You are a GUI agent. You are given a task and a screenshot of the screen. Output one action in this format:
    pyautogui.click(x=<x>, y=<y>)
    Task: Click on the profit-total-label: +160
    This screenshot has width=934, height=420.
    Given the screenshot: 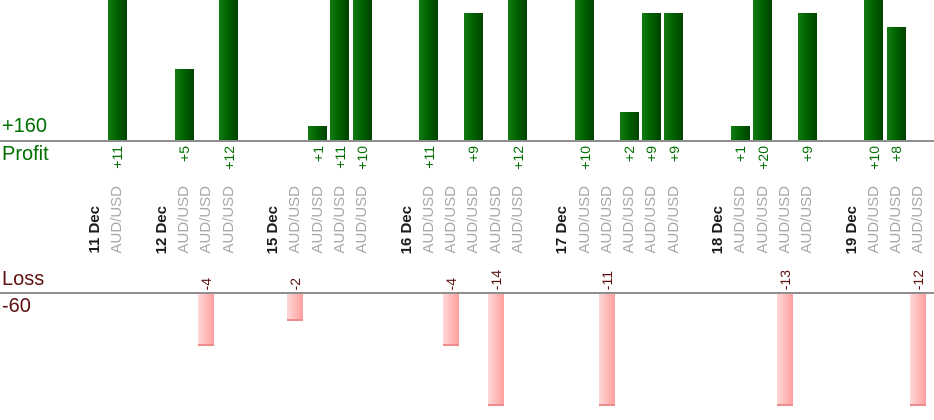 What is the action you would take?
    pyautogui.click(x=25, y=126)
    